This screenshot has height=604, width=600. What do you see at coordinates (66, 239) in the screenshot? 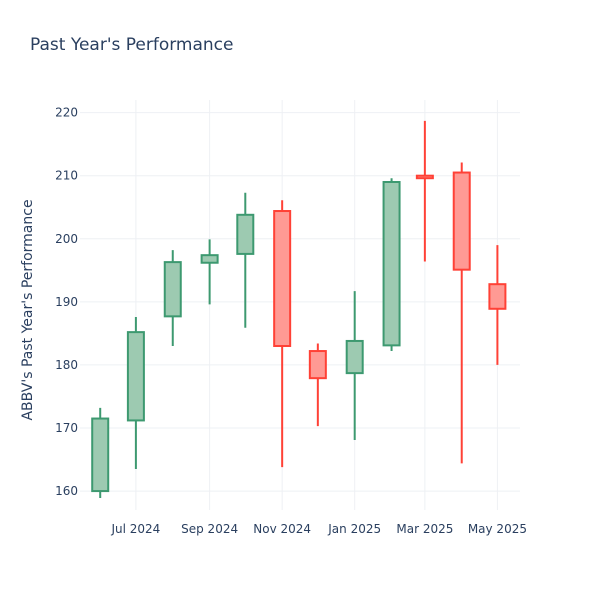
I see `y-tick-label: 200` at bounding box center [66, 239].